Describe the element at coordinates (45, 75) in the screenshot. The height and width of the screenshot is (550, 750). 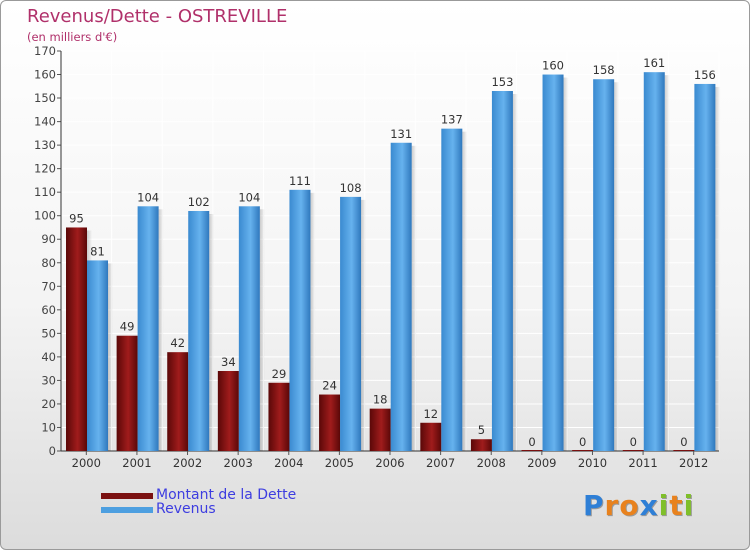
I see `y-tick-label: 160` at that location.